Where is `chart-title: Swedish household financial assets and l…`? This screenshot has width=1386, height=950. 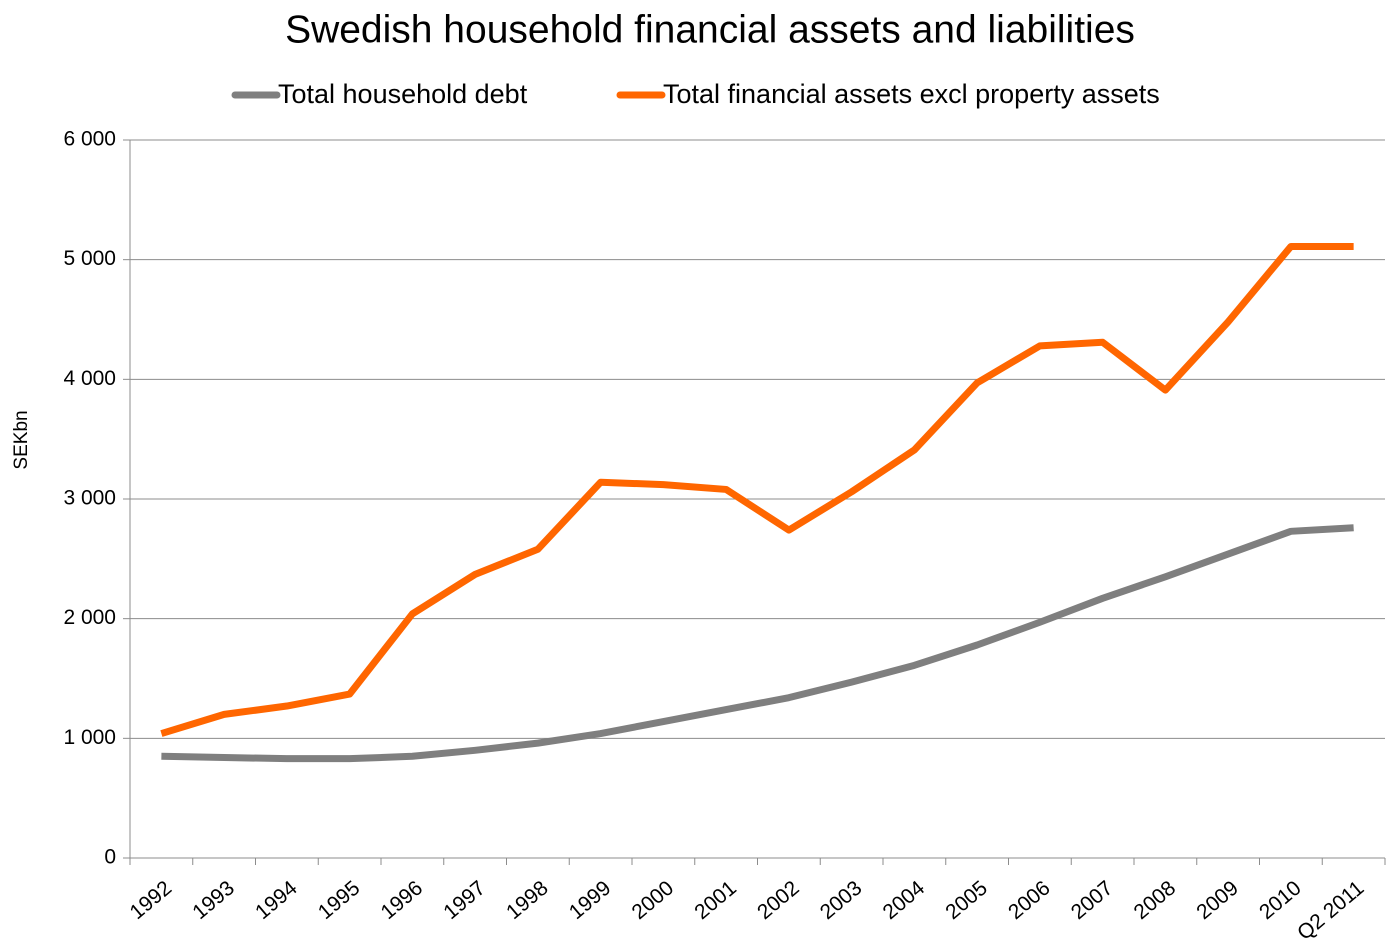
chart-title: Swedish household financial assets and l… is located at coordinates (710, 29).